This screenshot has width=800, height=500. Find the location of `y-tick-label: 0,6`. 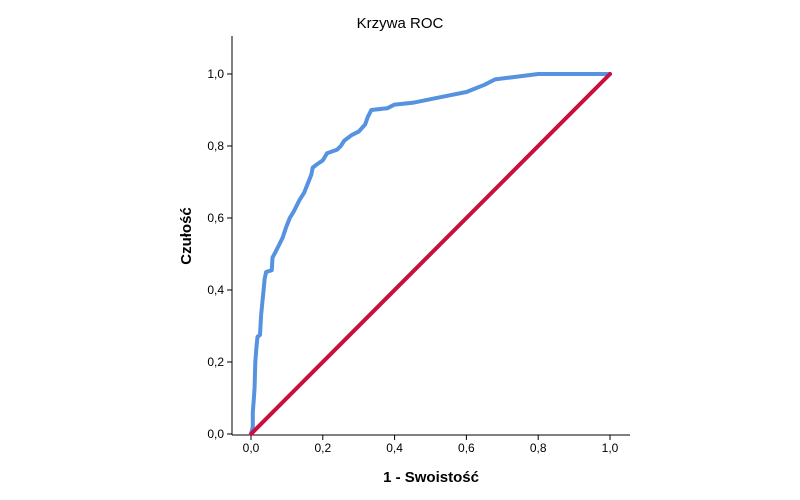

y-tick-label: 0,6 is located at coordinates (215, 218).